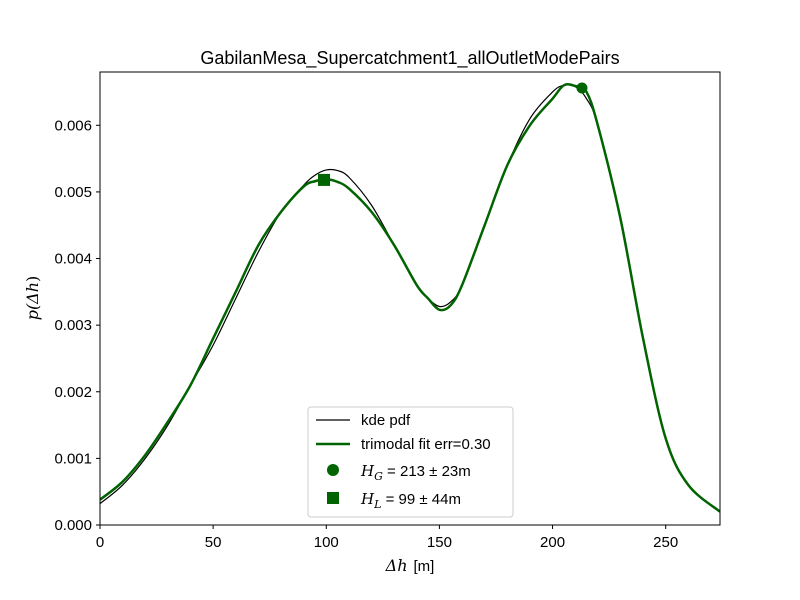 The image size is (800, 600). I want to click on legend-label-hg-text: = 213 ± 23m, so click(427, 471).